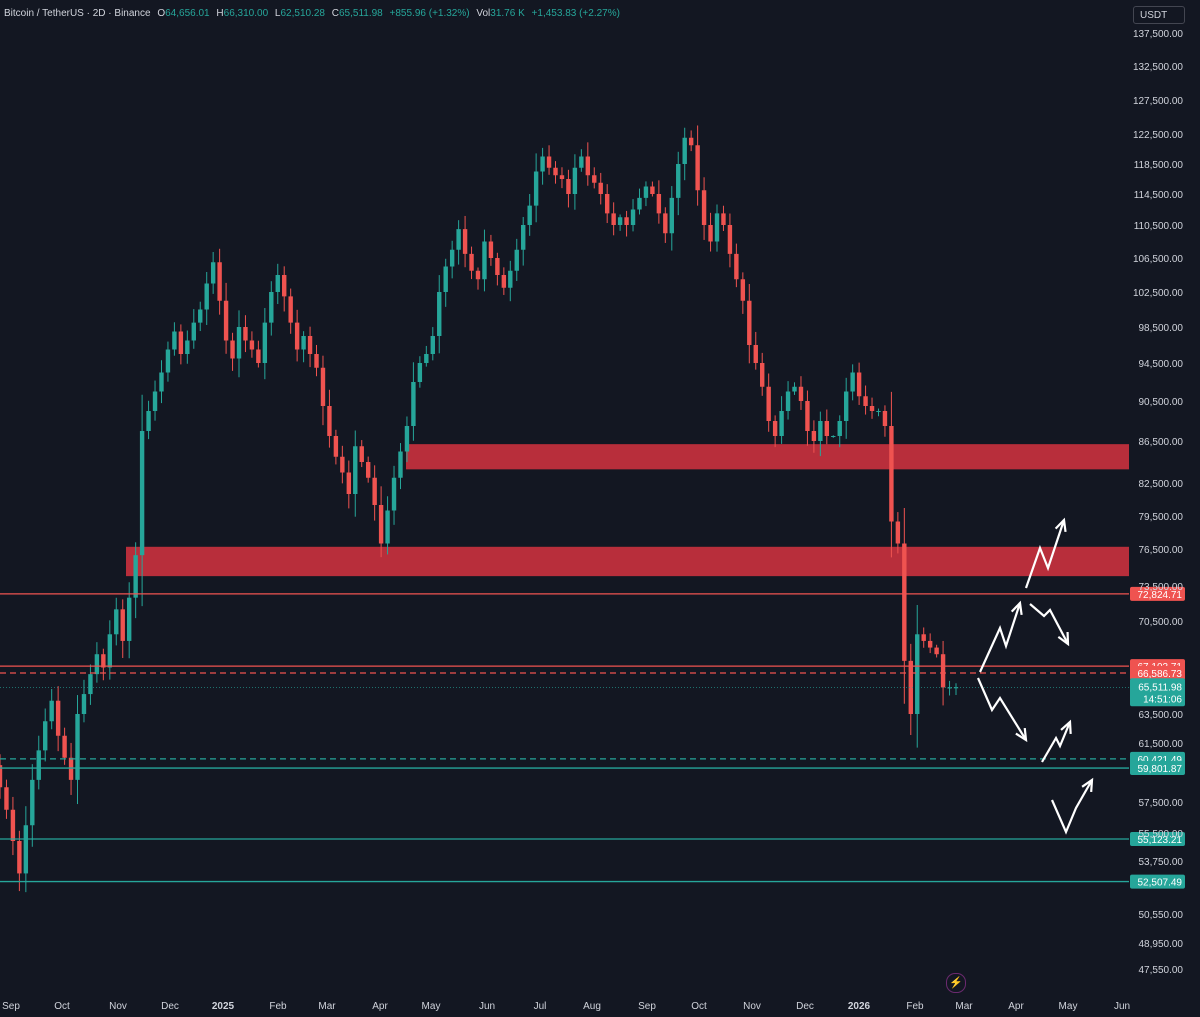  I want to click on arrow-down-2-head, so click(1021, 735).